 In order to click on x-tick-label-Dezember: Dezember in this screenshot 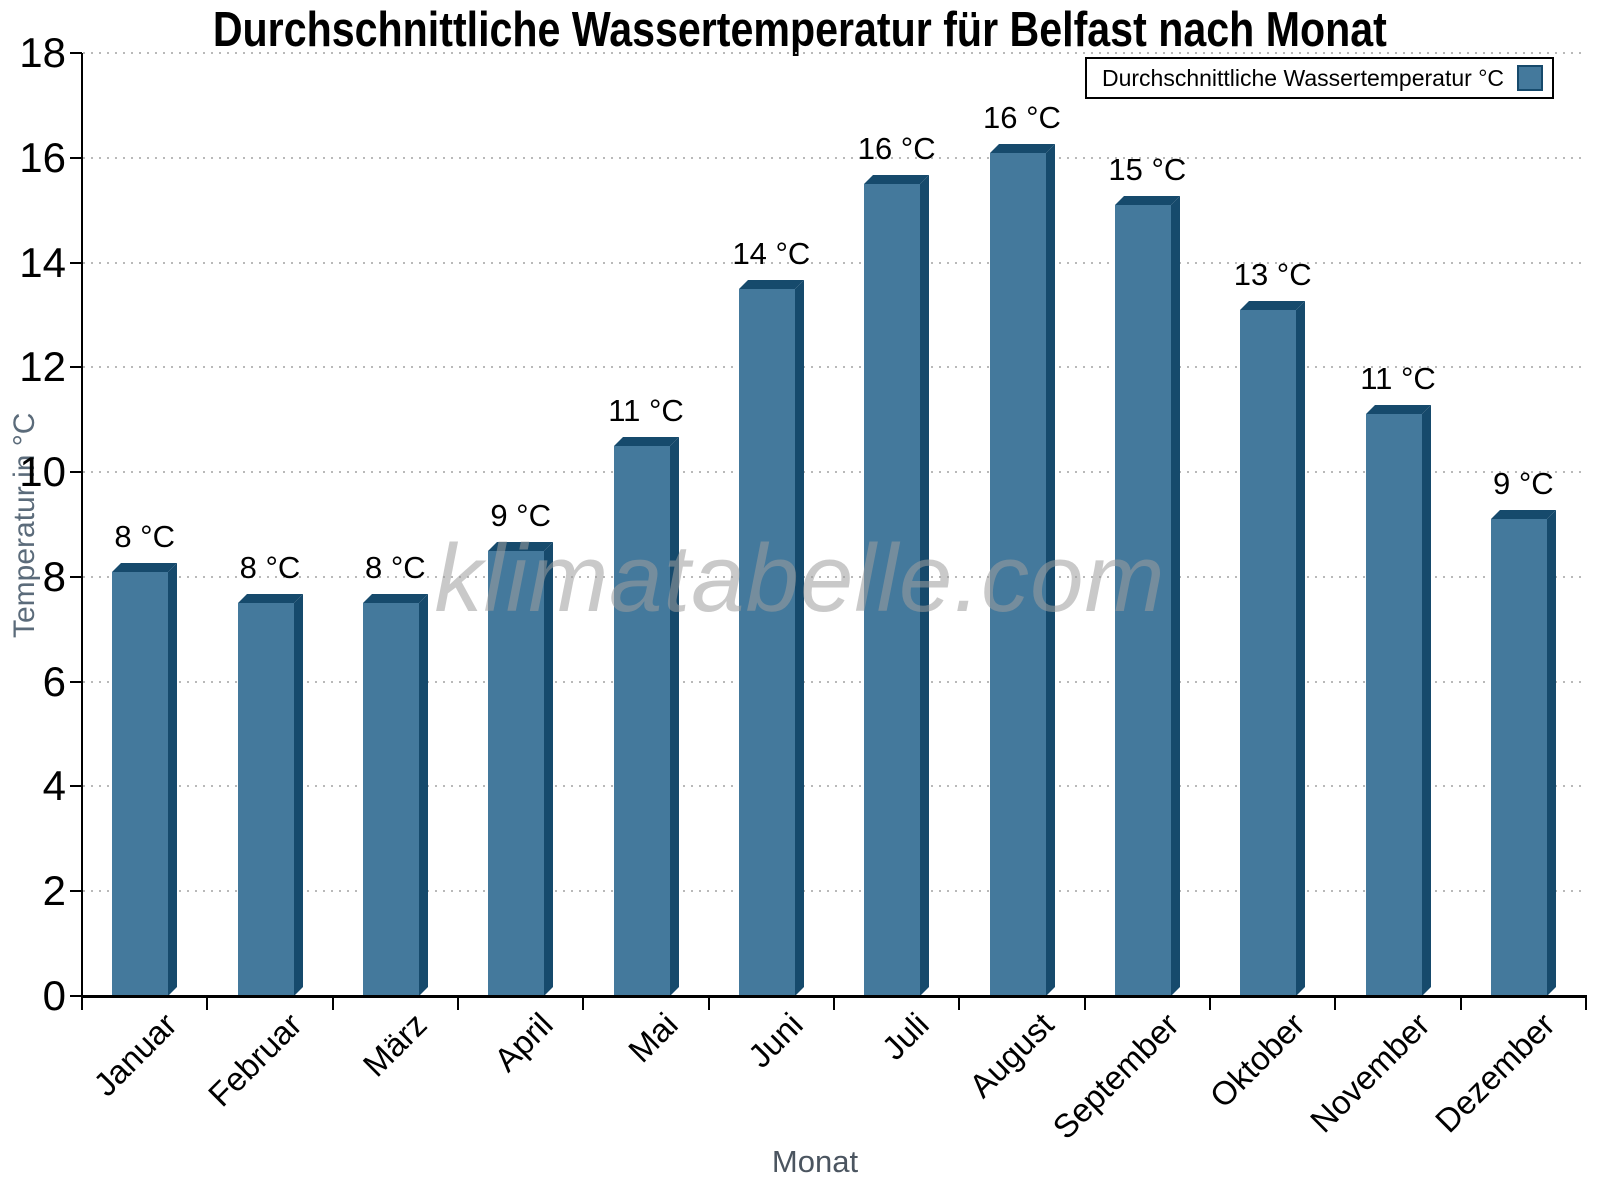, I will do `click(1495, 1072)`.